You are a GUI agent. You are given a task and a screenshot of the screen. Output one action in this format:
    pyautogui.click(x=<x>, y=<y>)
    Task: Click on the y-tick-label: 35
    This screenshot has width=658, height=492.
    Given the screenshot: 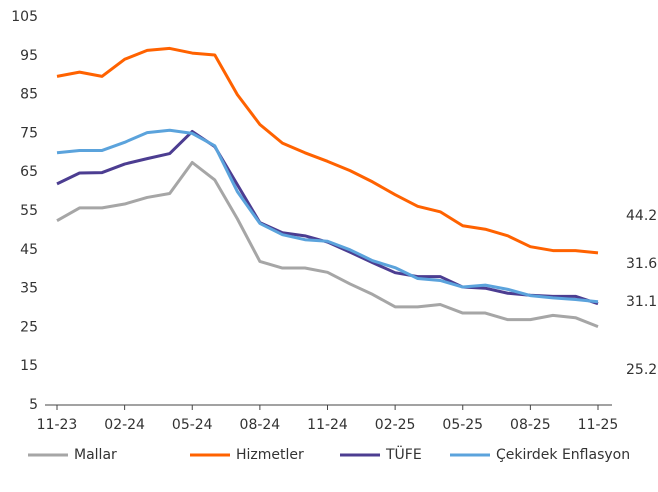 What is the action you would take?
    pyautogui.click(x=29, y=289)
    